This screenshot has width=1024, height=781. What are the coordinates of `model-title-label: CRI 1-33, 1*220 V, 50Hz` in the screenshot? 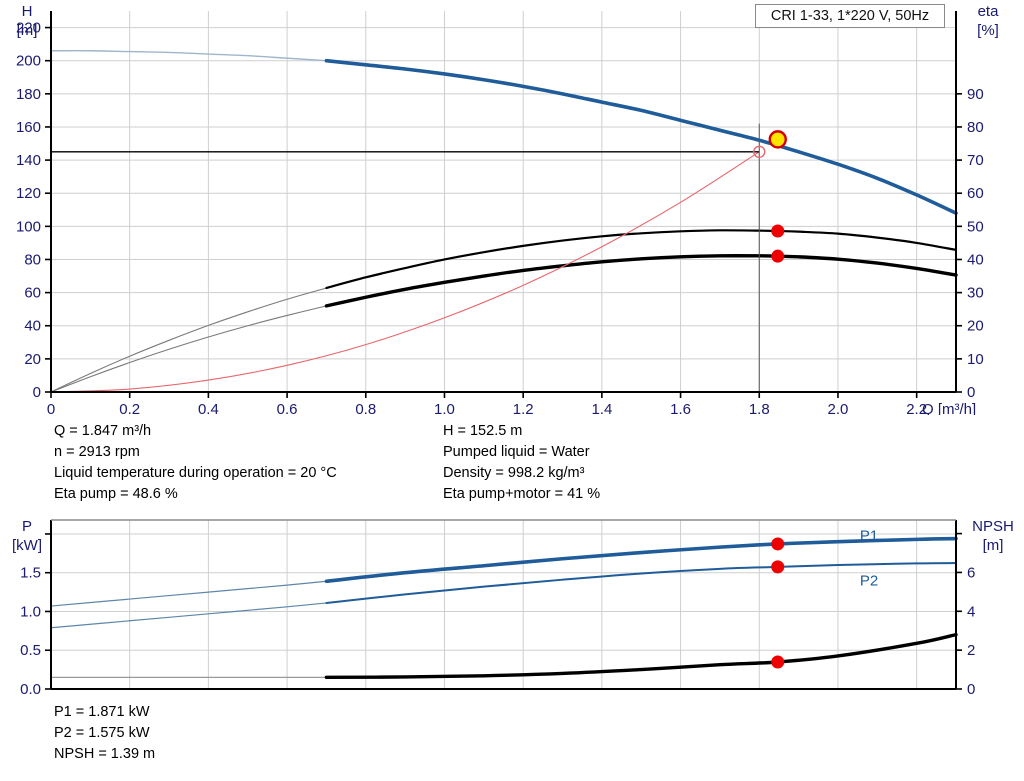 It's located at (850, 16).